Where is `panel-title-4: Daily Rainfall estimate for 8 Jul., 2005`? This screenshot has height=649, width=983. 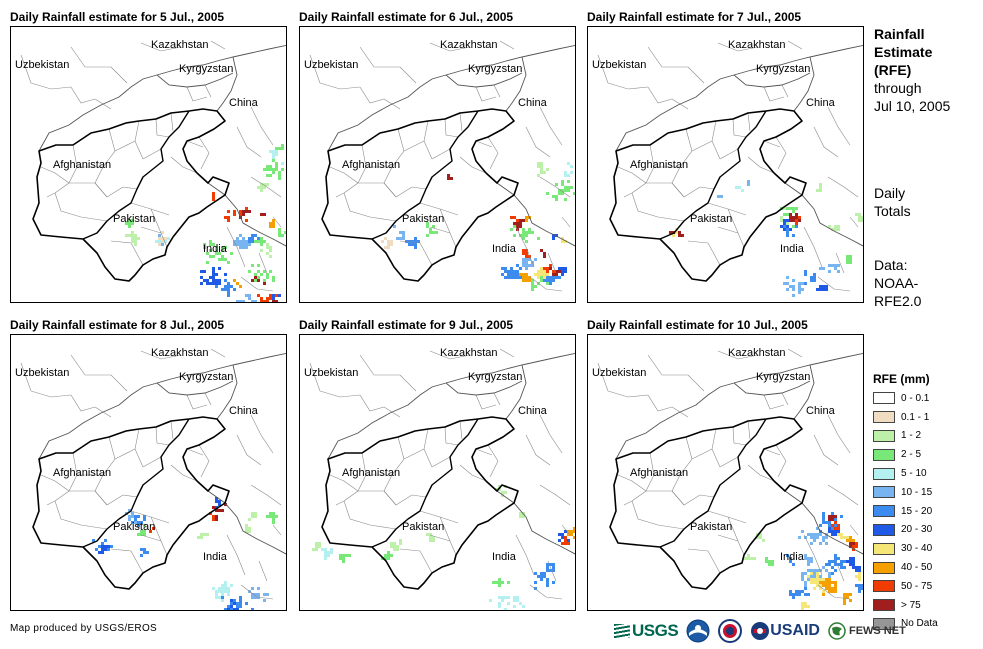
panel-title-4: Daily Rainfall estimate for 8 Jul., 2005 is located at coordinates (117, 325).